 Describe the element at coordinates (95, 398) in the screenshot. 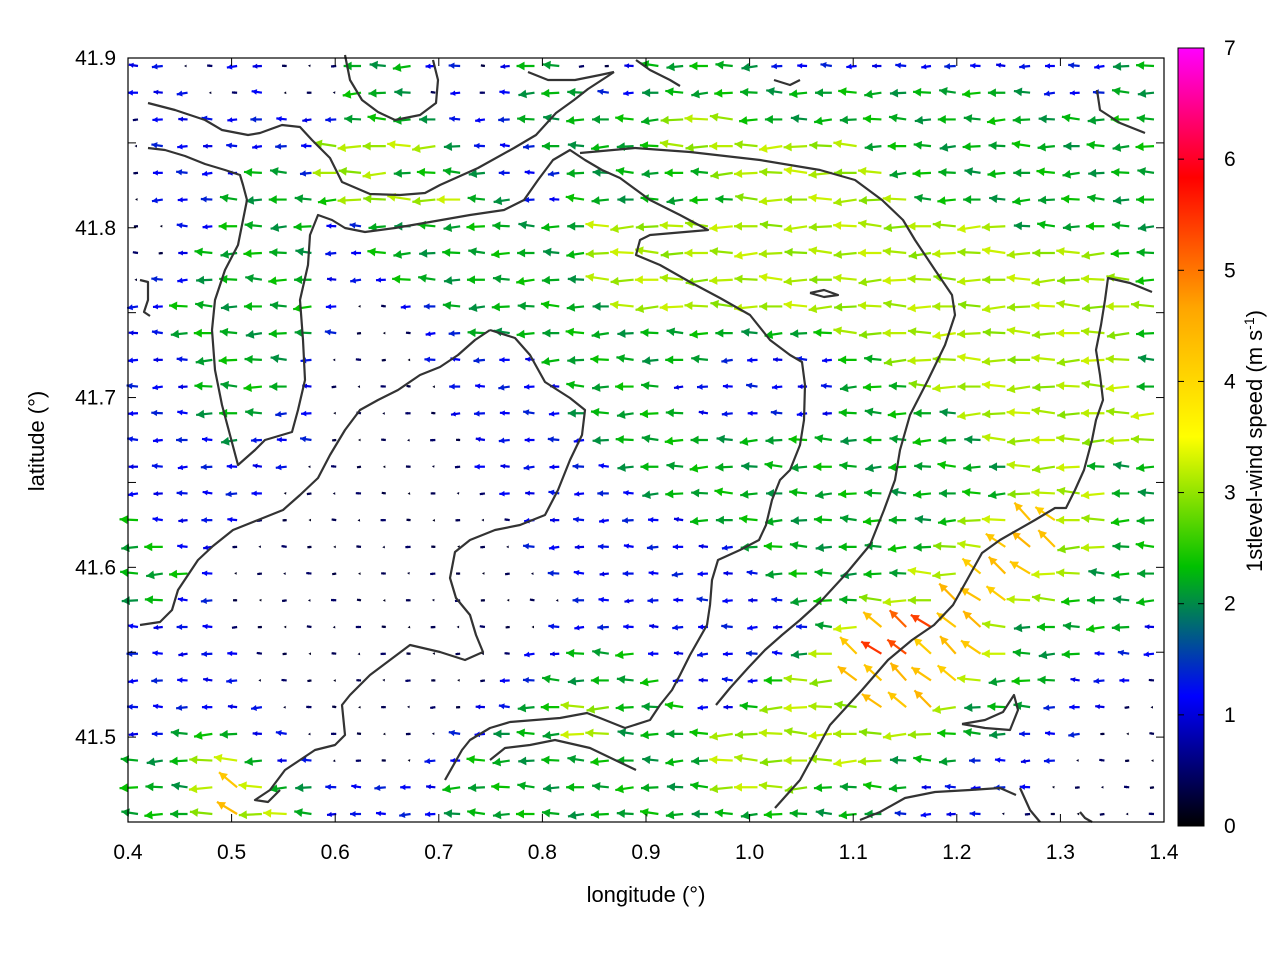

I see `y-tick-label: 41.7` at that location.